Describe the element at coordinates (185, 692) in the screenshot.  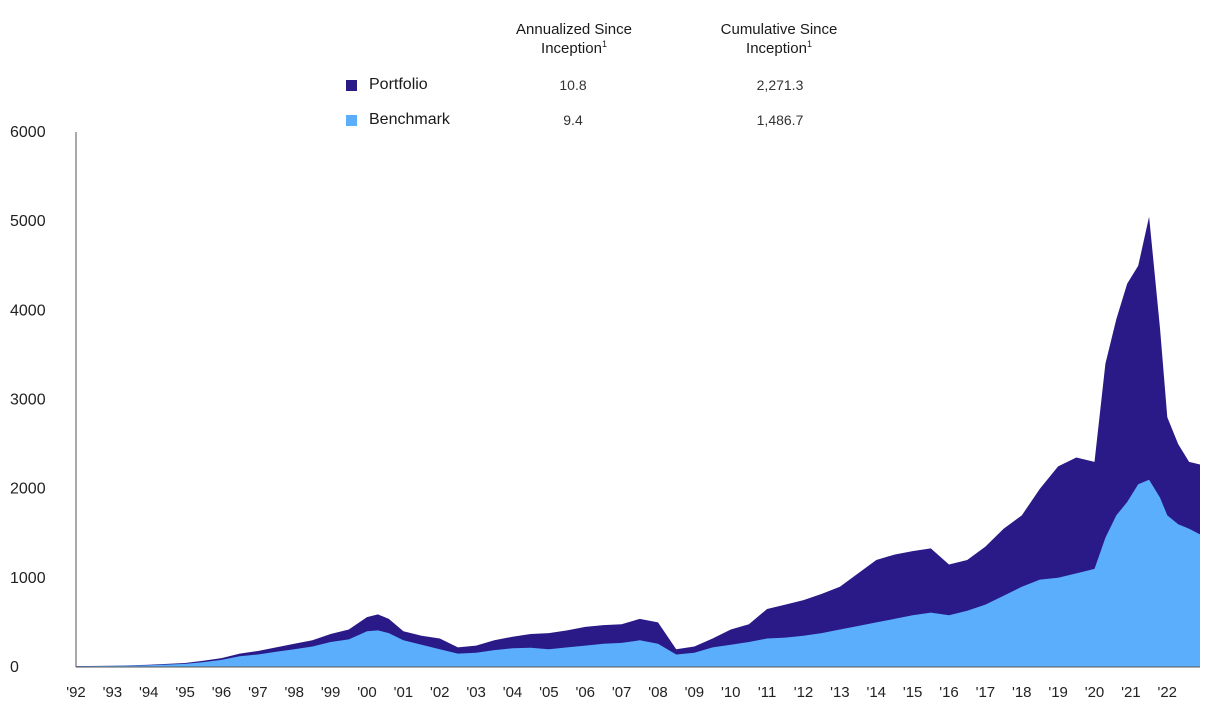
I see `x-tick-label: '95` at that location.